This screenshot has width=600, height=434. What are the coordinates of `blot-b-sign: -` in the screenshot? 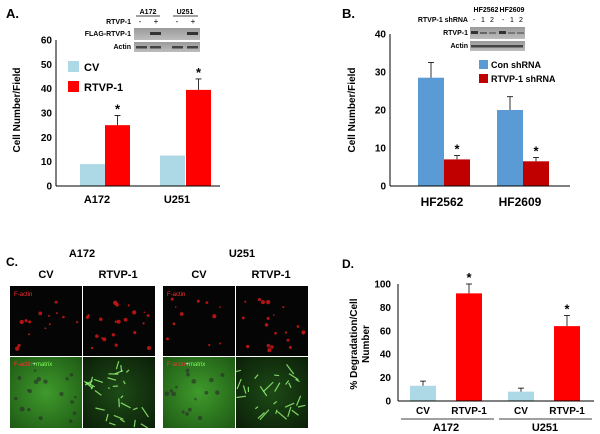 It's located at (503, 20).